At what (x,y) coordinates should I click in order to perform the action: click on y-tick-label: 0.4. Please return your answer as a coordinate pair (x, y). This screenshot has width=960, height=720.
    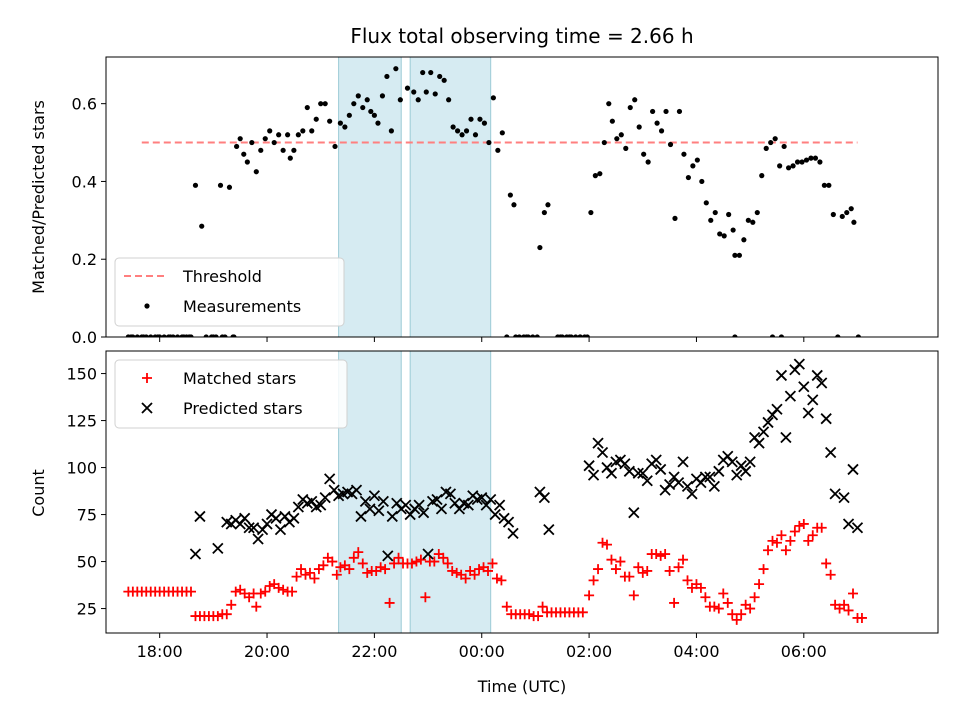
    Looking at the image, I should click on (84, 181).